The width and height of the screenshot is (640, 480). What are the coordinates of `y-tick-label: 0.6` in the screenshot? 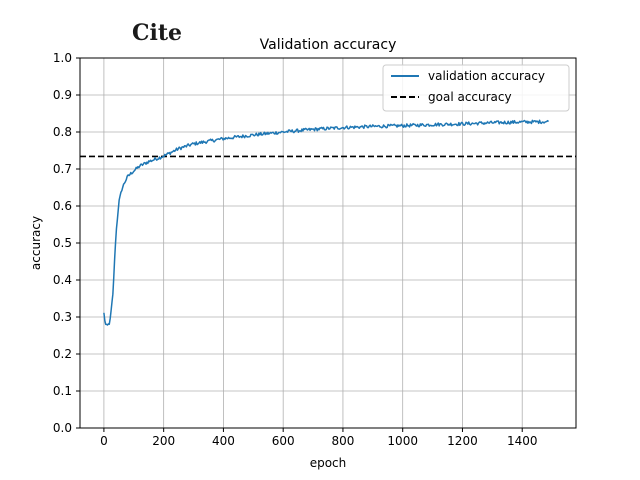 It's located at (62, 206).